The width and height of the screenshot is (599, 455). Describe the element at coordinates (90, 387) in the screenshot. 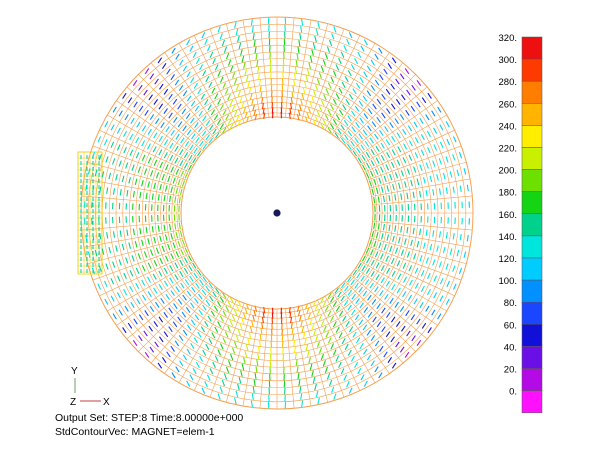

I see `axis-triad: Y Z X` at that location.